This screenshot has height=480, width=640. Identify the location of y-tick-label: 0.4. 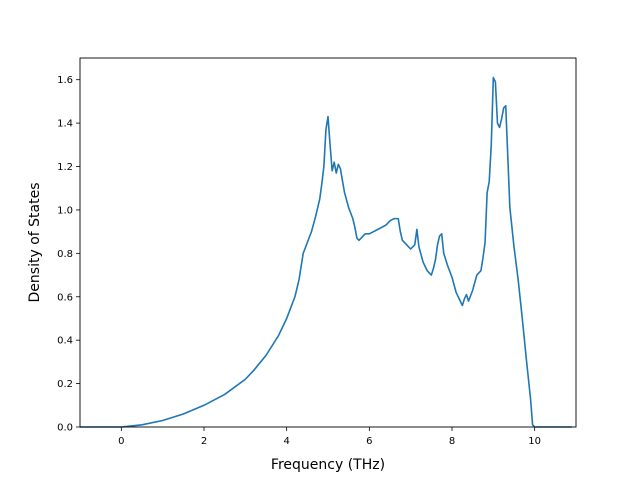
(65, 341).